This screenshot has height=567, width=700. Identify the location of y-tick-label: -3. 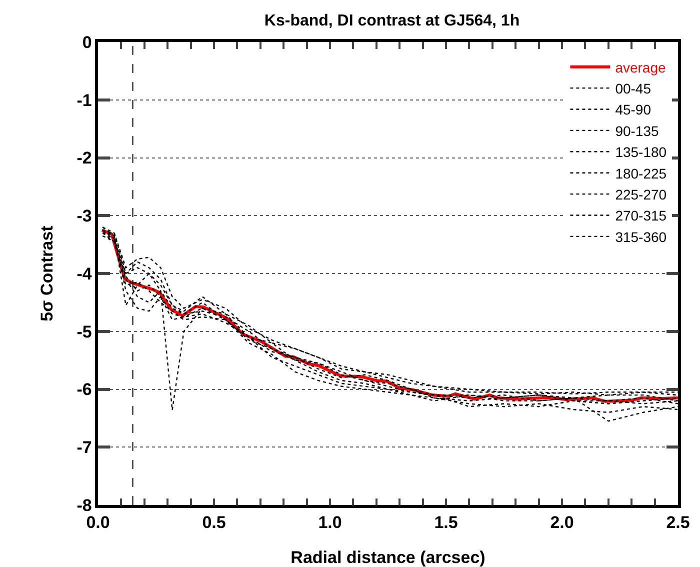
(84, 216).